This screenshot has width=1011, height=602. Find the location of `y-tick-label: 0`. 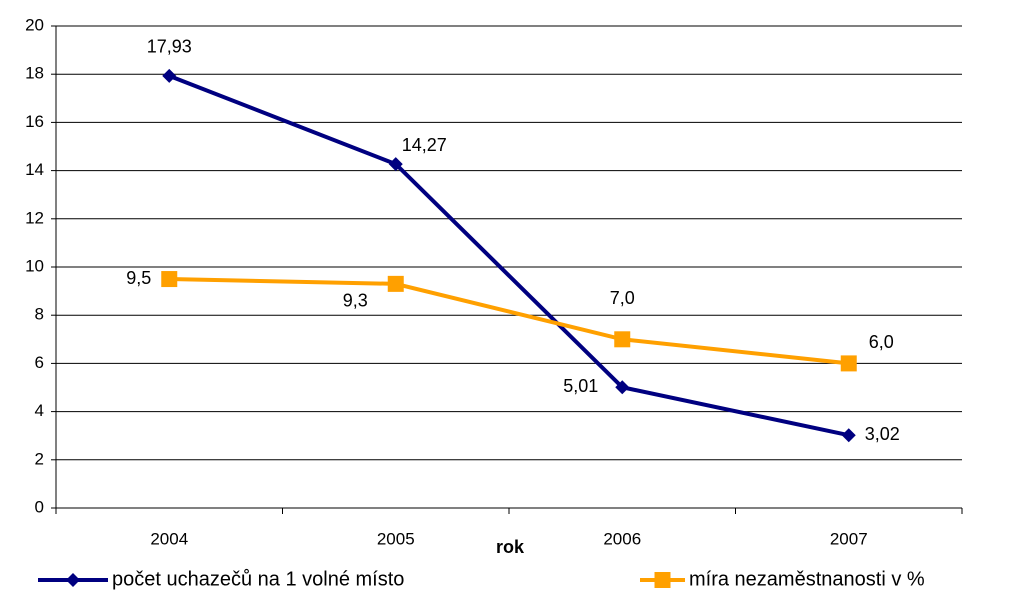

y-tick-label: 0 is located at coordinates (39, 506).